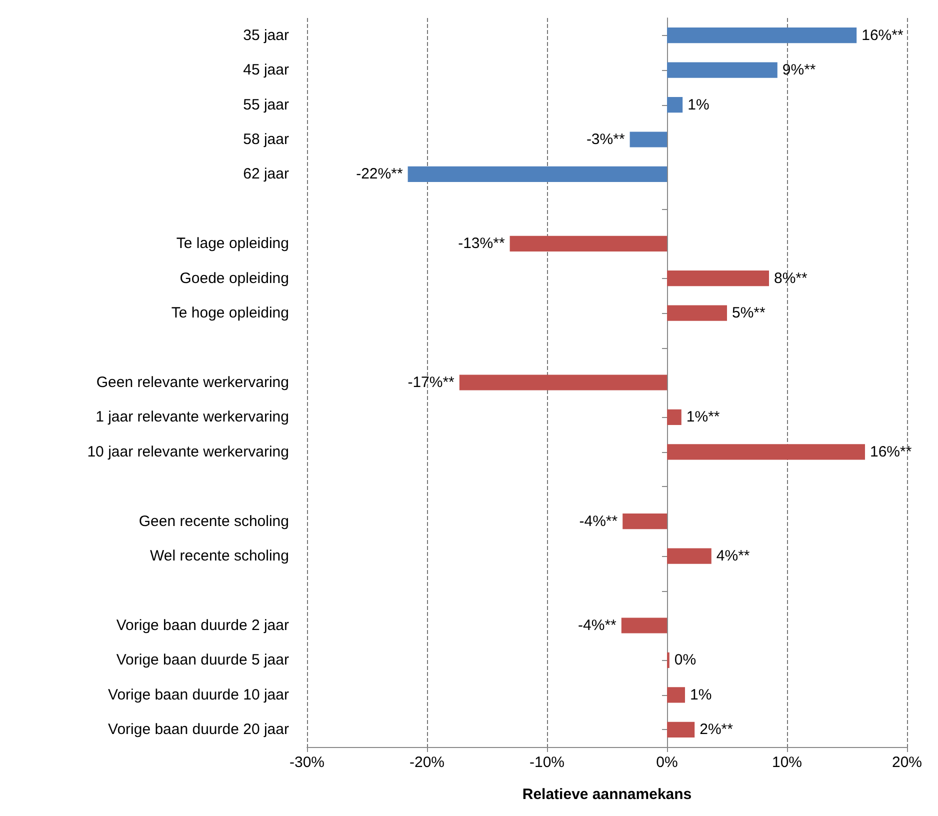 This screenshot has height=816, width=938. What do you see at coordinates (232, 243) in the screenshot?
I see `y-tick-label: Te lage opleiding` at bounding box center [232, 243].